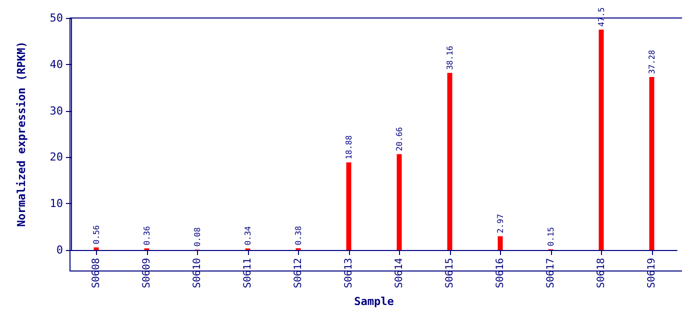 The width and height of the screenshot is (690, 320). Describe the element at coordinates (197, 273) in the screenshot. I see `x-tick-label: S0610` at that location.